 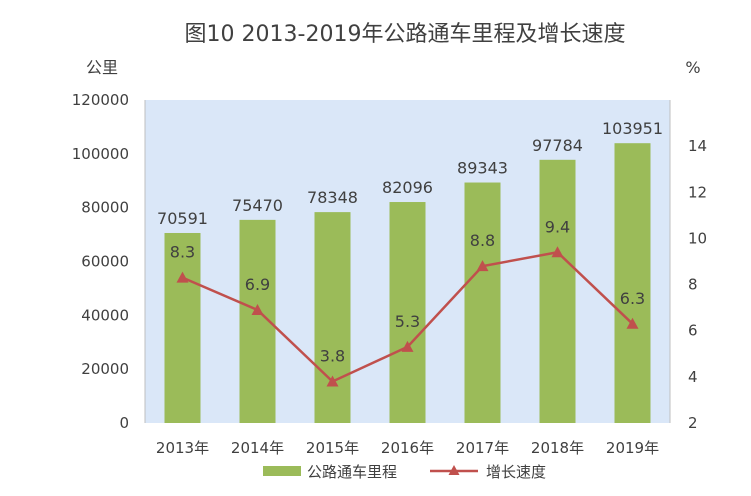 I want to click on right-axis-ticks: 2 4 6 8 10 12 14, so click(x=697, y=284).